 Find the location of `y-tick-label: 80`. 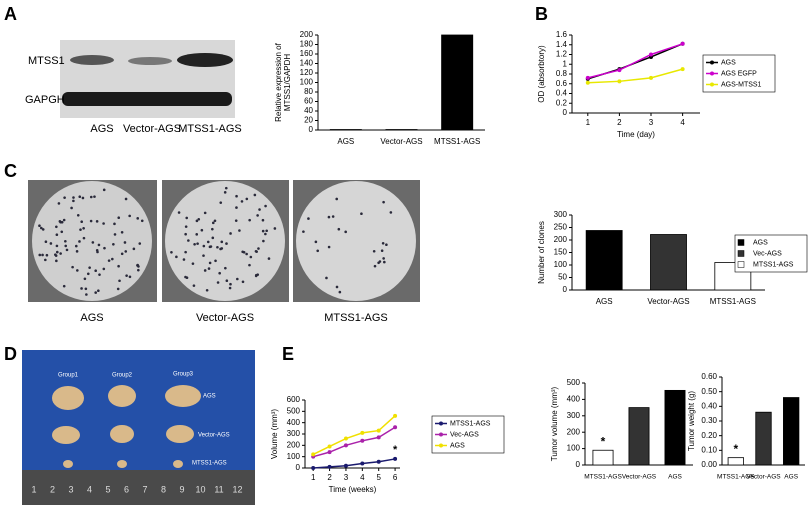

y-tick-label: 80 is located at coordinates (308, 91).